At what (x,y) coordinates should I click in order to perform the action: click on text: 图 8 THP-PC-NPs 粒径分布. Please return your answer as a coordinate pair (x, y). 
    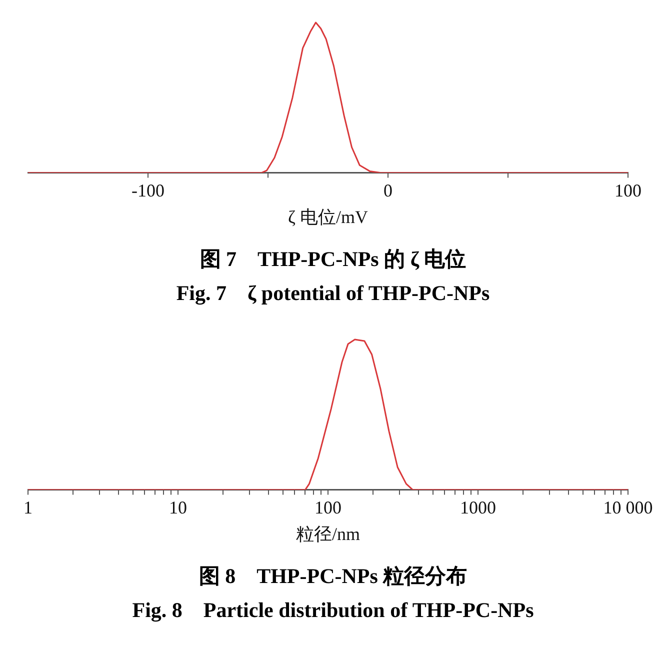
    Looking at the image, I should click on (333, 576).